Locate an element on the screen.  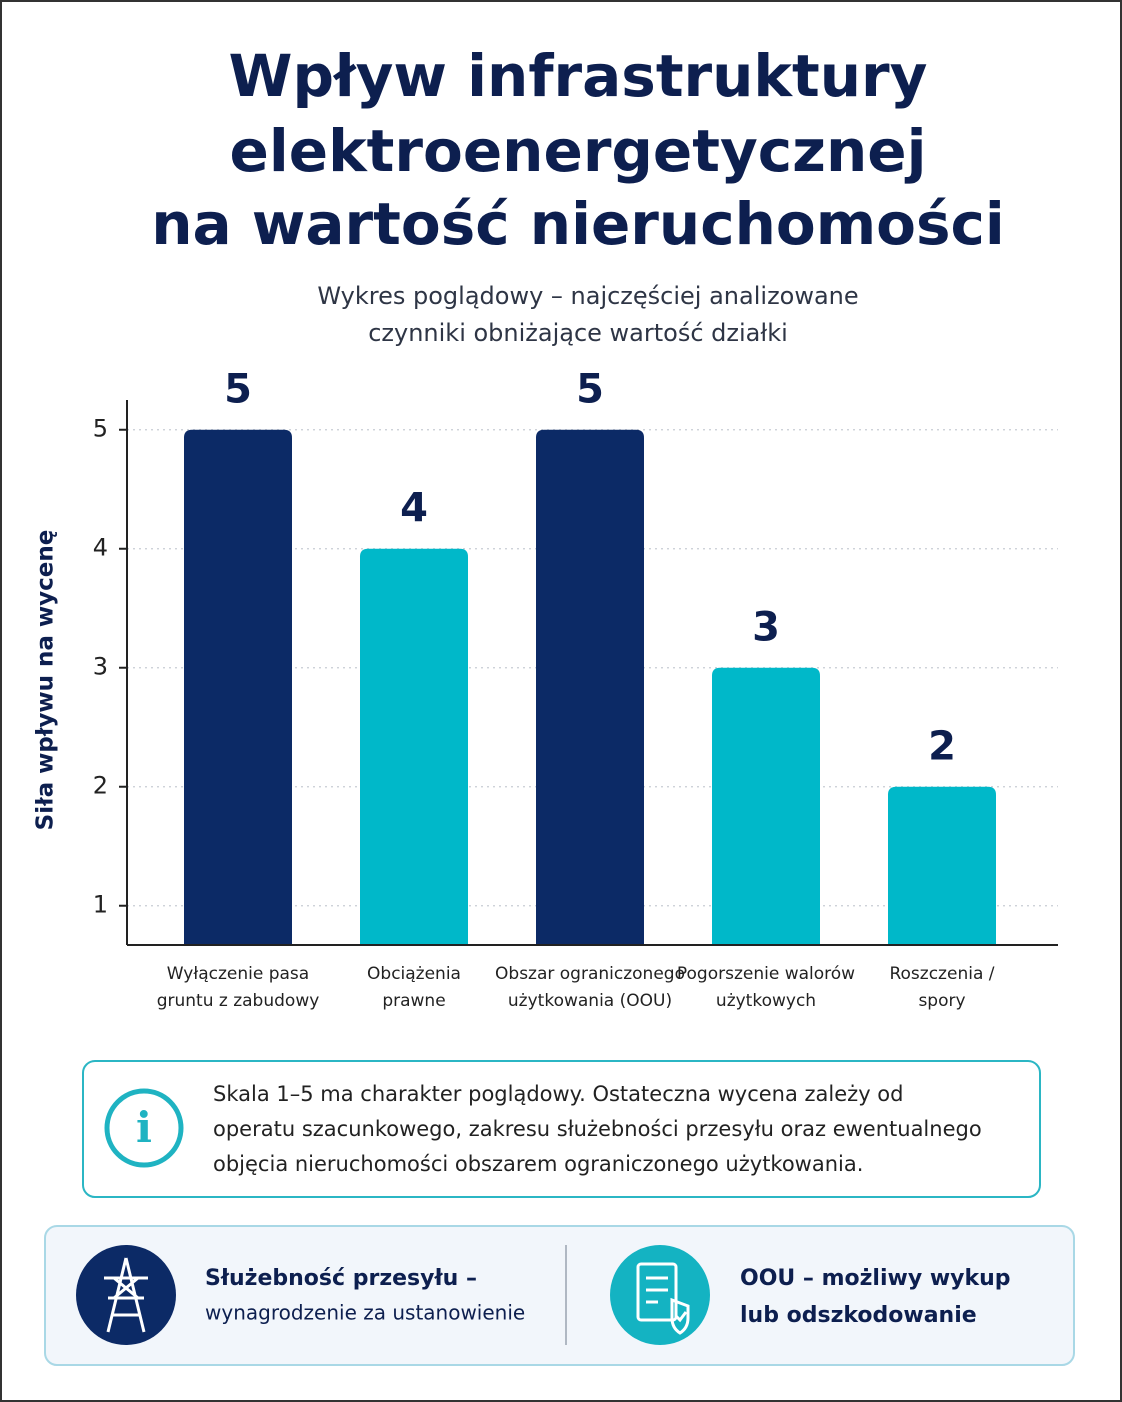
x-tick-label: Obszar ograniczonego is located at coordinates (590, 974).